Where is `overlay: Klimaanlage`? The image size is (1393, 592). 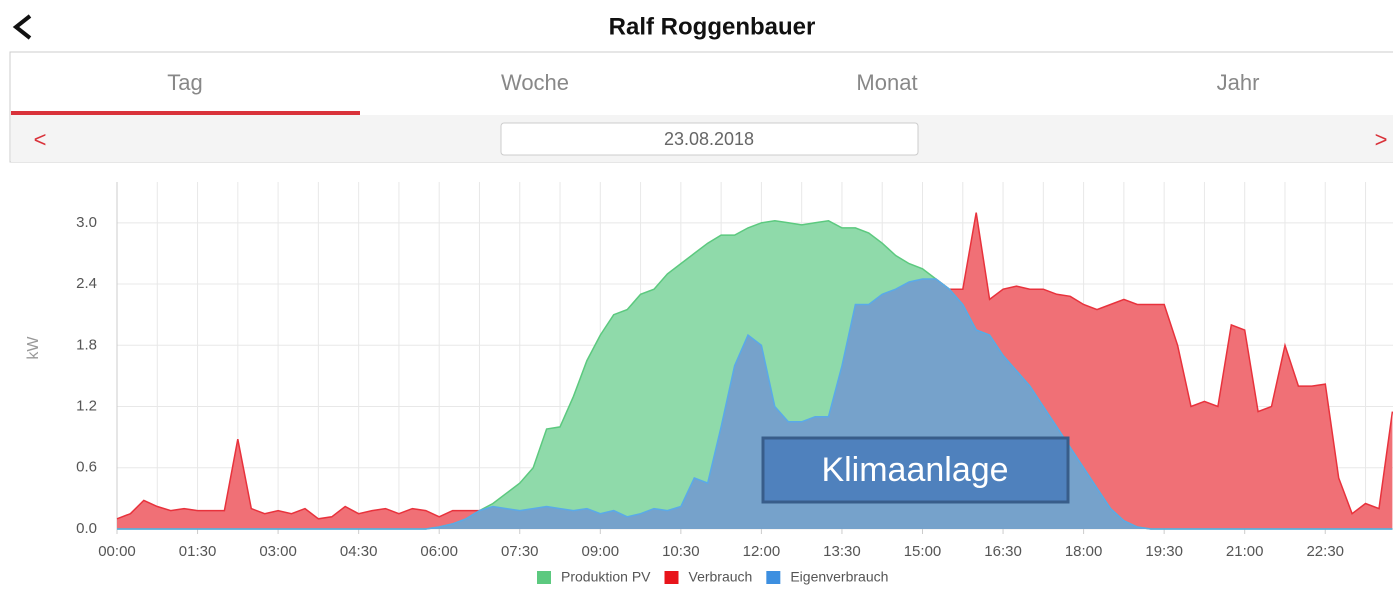
overlay: Klimaanlage is located at coordinates (915, 470).